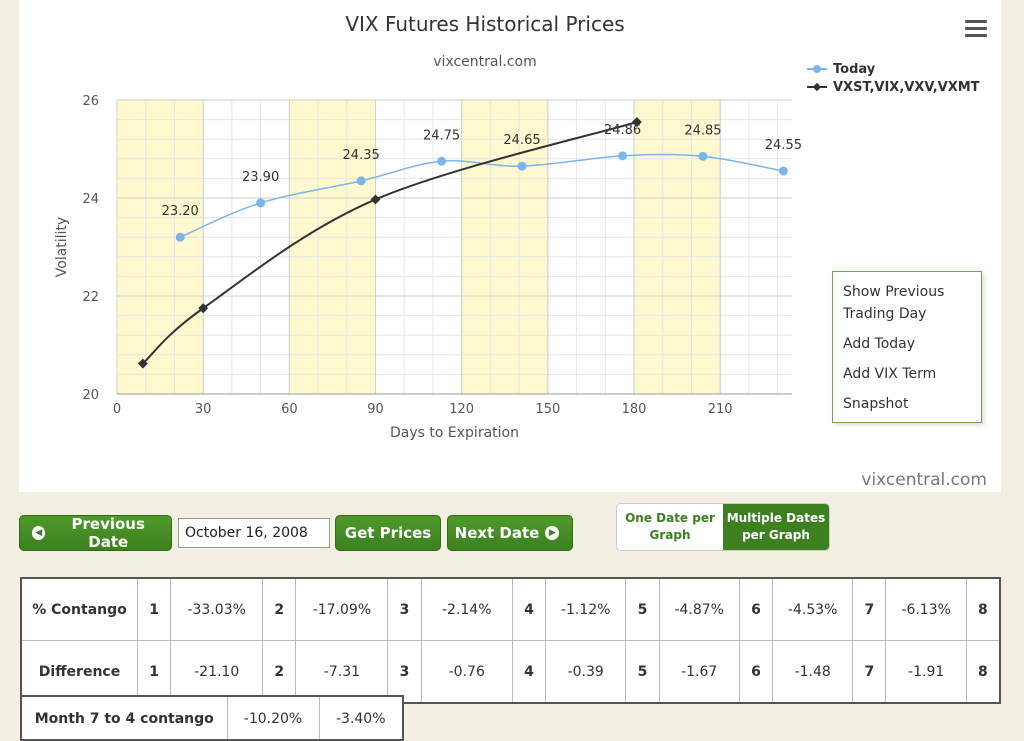 The height and width of the screenshot is (741, 1024). What do you see at coordinates (879, 344) in the screenshot?
I see `menu-item-add-today: Add Today` at bounding box center [879, 344].